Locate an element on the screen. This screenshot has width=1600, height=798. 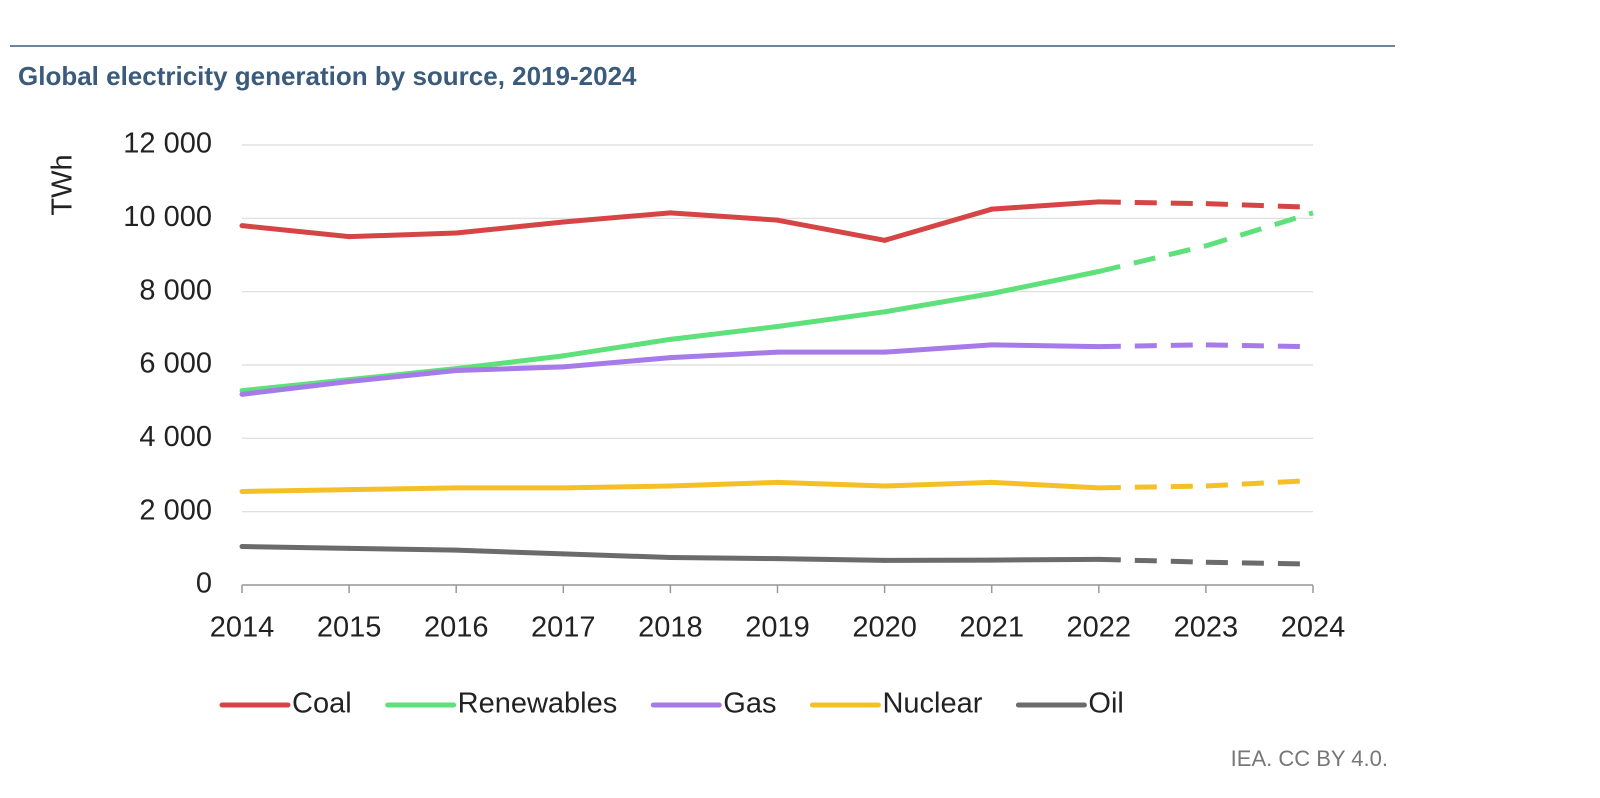
x-tick-label: 2017 is located at coordinates (563, 628).